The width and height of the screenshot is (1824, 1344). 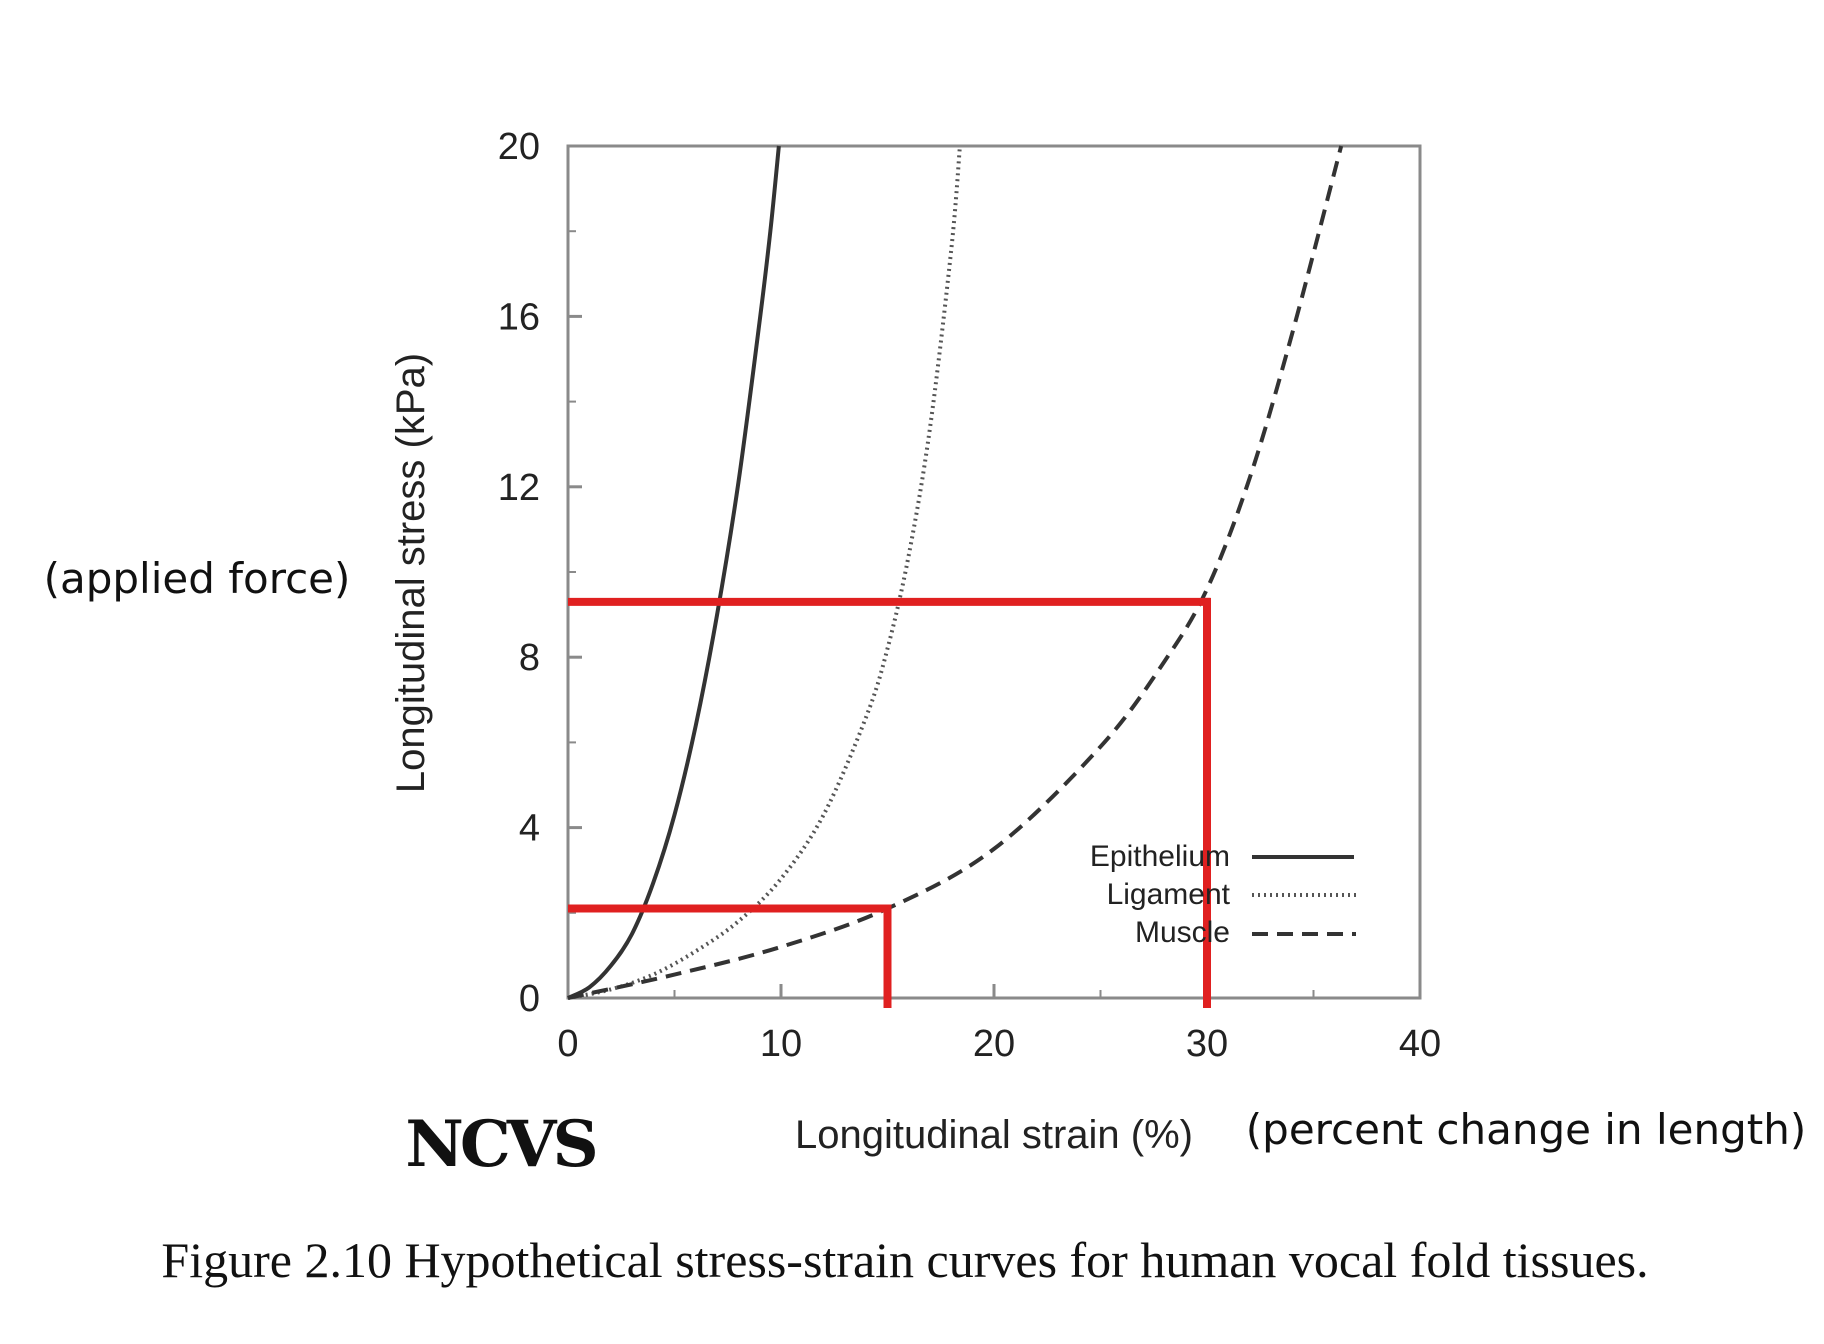 What do you see at coordinates (529, 829) in the screenshot?
I see `y-tick-label-4: 4` at bounding box center [529, 829].